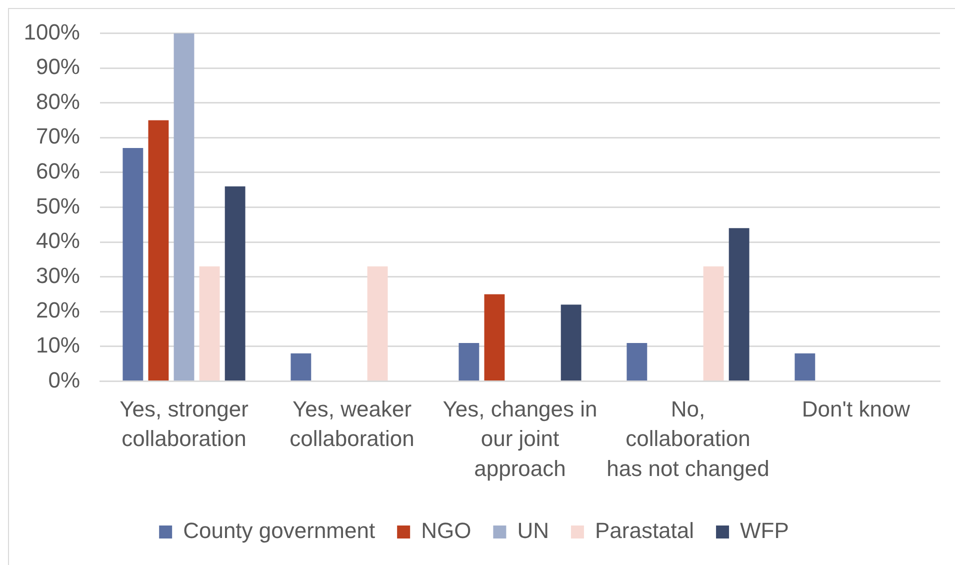  Describe the element at coordinates (58, 101) in the screenshot. I see `y-tick-label: 80%` at that location.